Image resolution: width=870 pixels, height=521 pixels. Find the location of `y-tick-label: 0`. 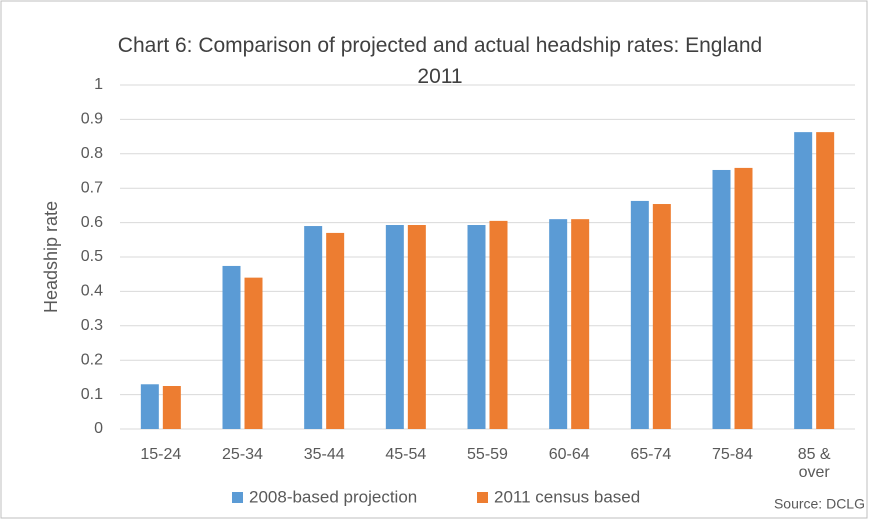

y-tick-label: 0 is located at coordinates (98, 428).